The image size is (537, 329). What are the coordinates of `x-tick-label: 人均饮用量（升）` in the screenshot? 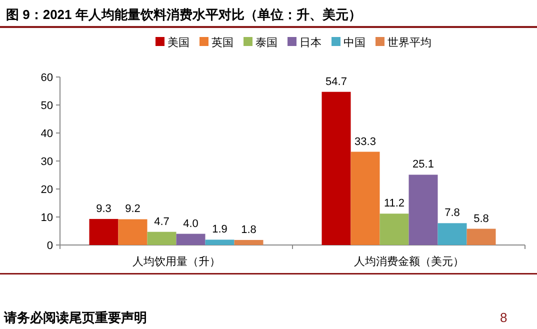 It's located at (176, 261).